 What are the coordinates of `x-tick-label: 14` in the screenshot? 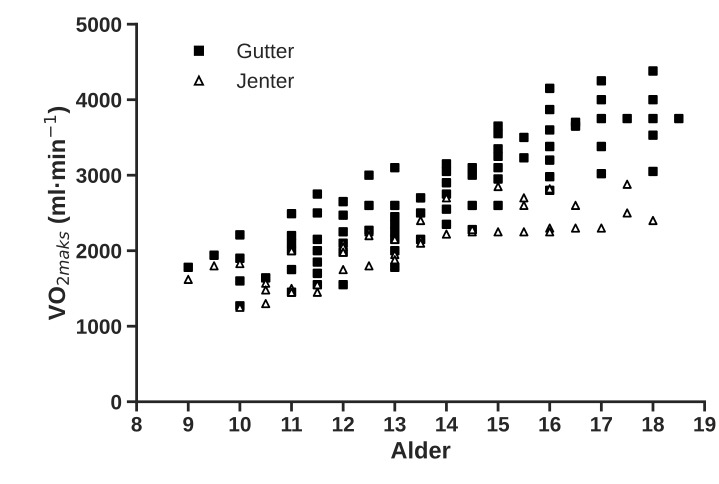 It's located at (447, 424).